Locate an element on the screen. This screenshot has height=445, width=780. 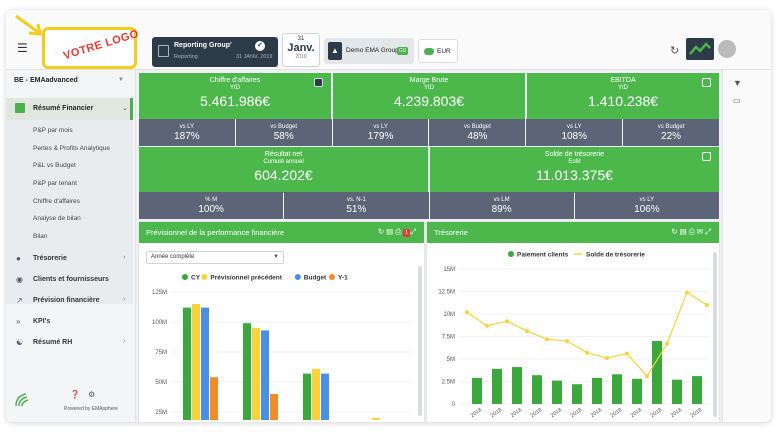
menu-item-resume-financier: Résumé Financier ⌄ is located at coordinates (69, 109).